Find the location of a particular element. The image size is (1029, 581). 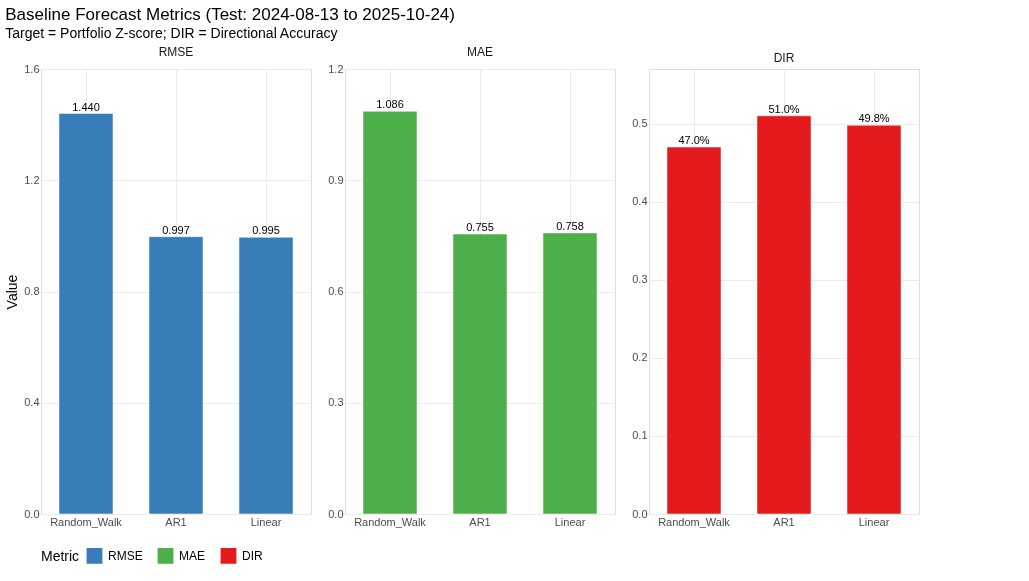

data-label: 1.086 is located at coordinates (390, 104).